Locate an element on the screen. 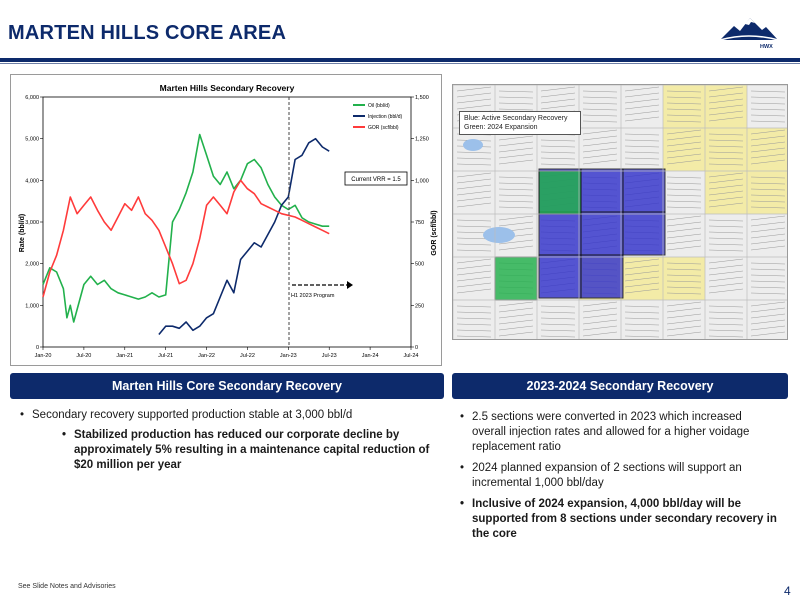 This screenshot has height=600, width=800. chart-title: Marten Hills Secondary Recovery is located at coordinates (227, 88).